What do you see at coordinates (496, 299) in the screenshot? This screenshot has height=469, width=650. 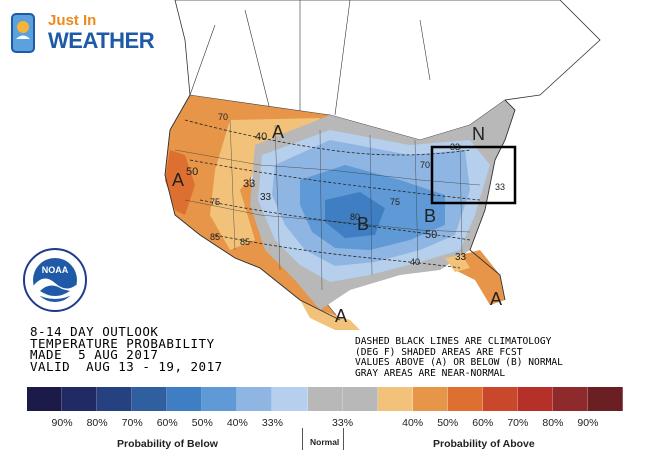 I see `label-above-fl: A` at bounding box center [496, 299].